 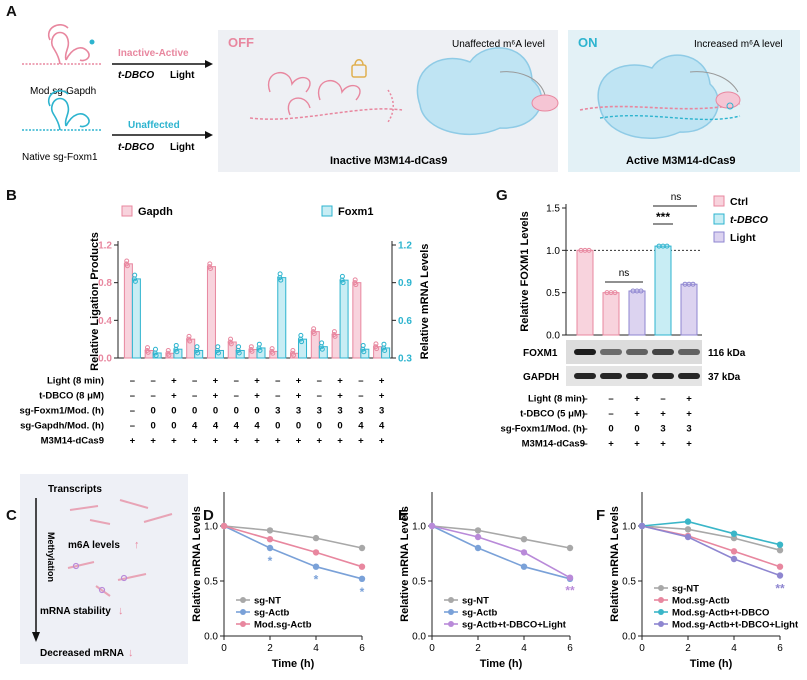 What do you see at coordinates (663, 217) in the screenshot?
I see `g-sig-label-2: ***` at bounding box center [663, 217].